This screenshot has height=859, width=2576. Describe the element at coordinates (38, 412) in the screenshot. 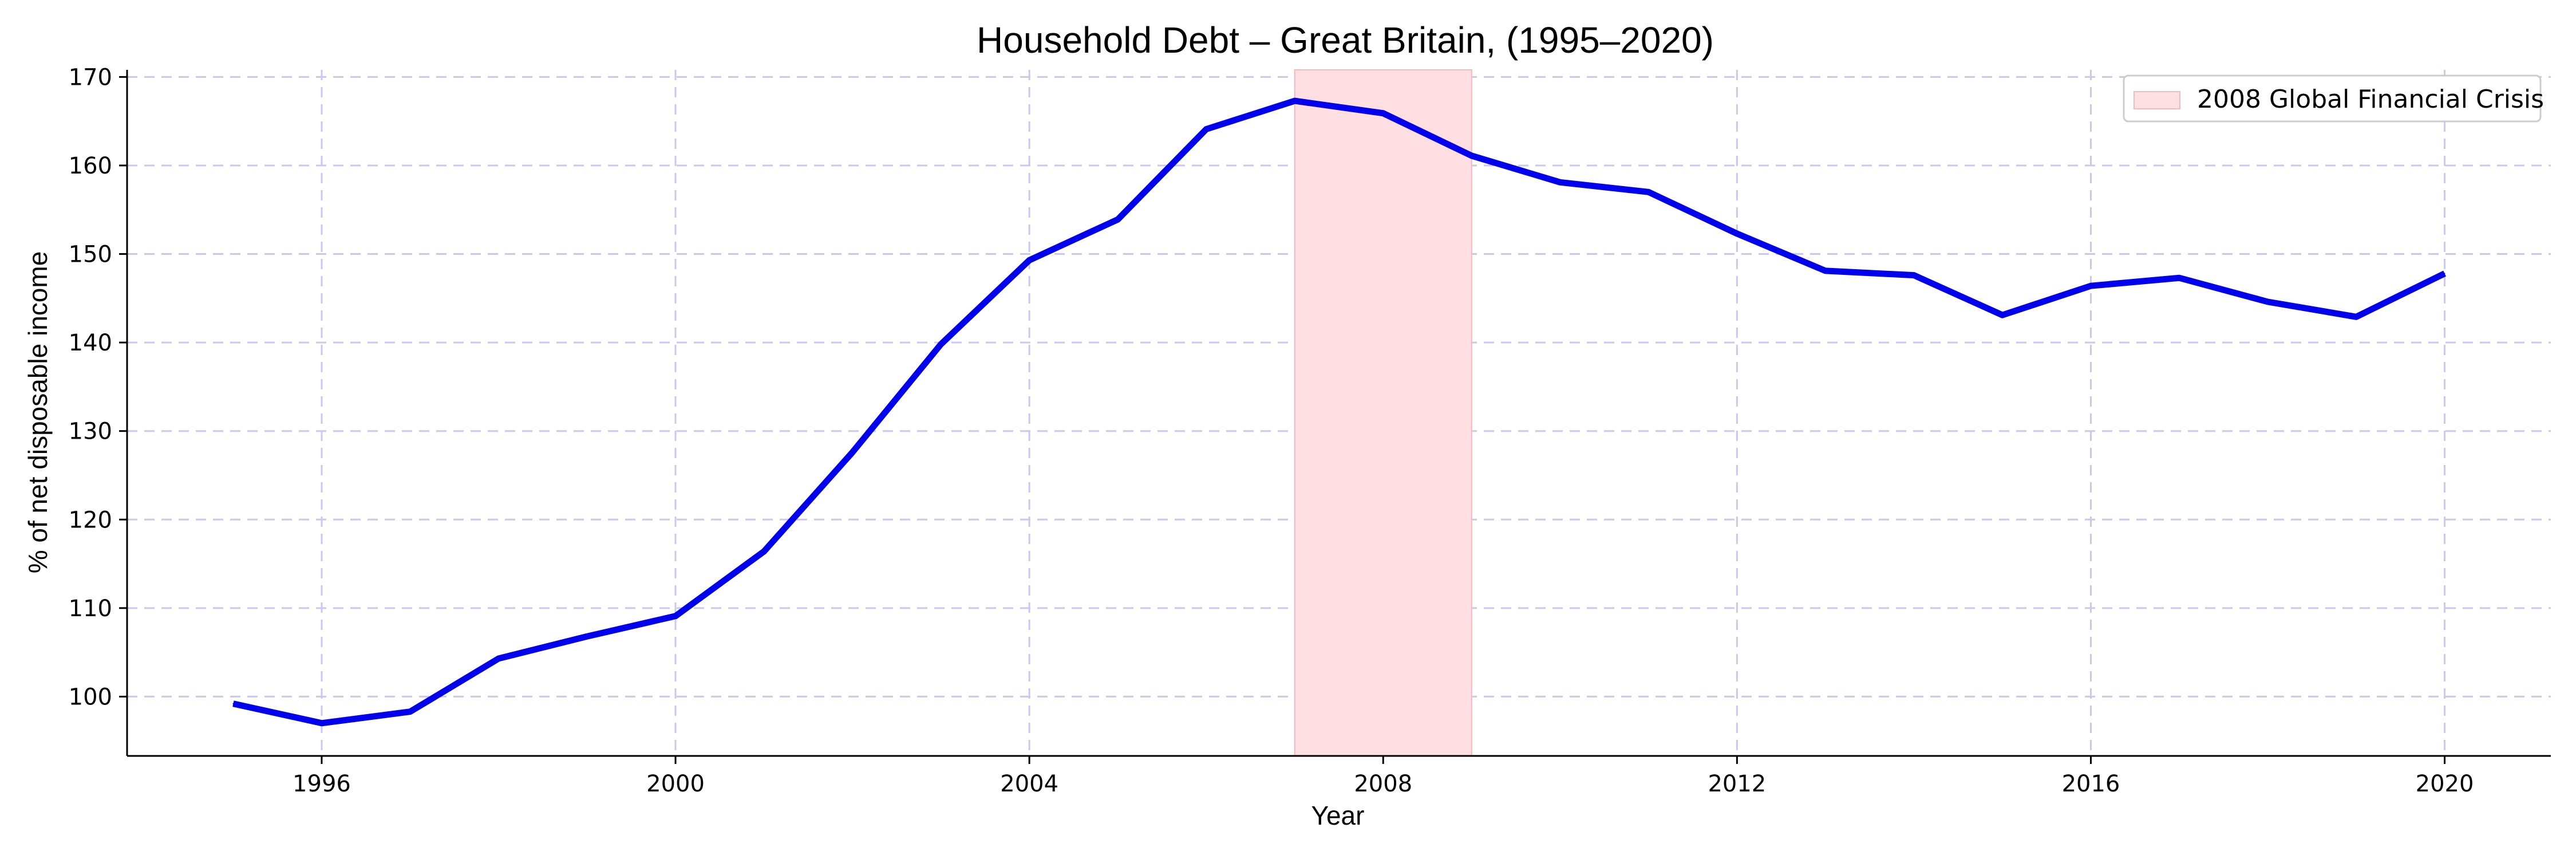

I see `y-axis-label: % of net disposable income` at that location.